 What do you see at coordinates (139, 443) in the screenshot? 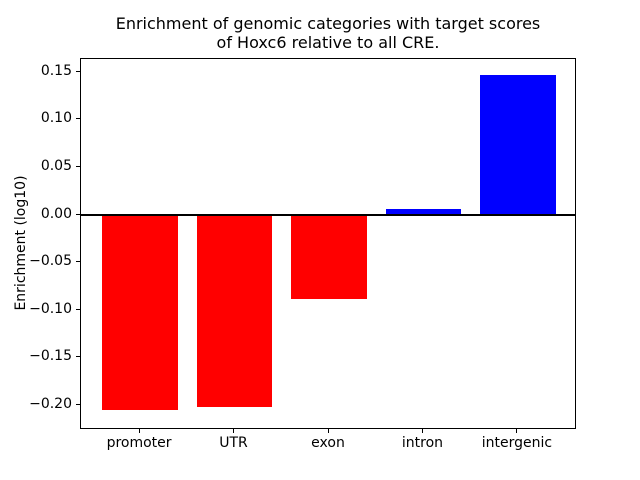
I see `x-tick-label-promoter: promoter` at bounding box center [139, 443].